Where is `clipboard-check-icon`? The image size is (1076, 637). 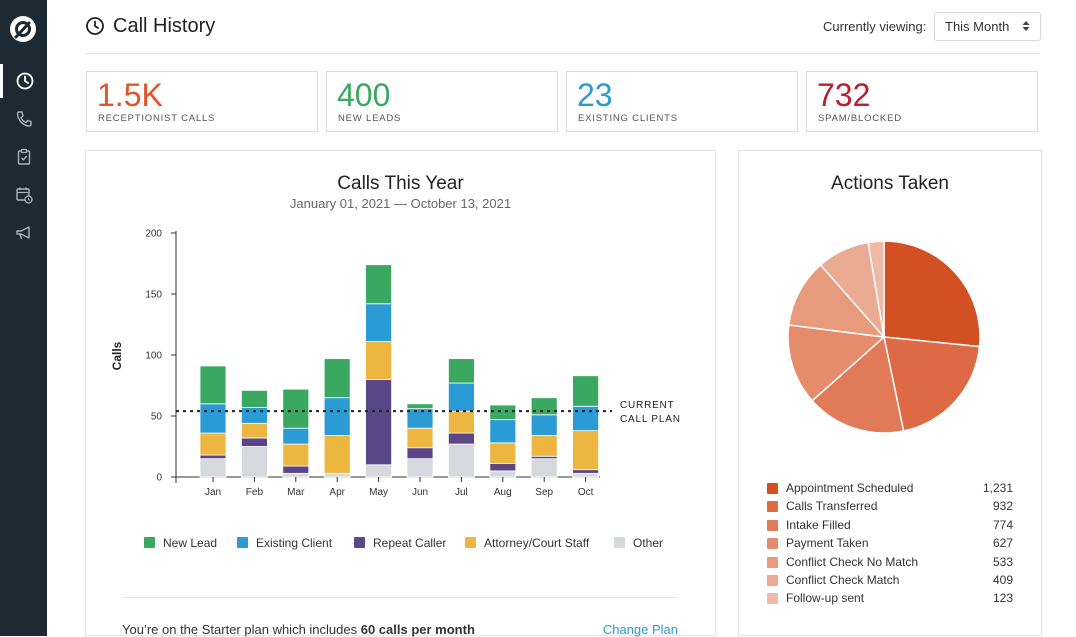 clipboard-check-icon is located at coordinates (23, 156).